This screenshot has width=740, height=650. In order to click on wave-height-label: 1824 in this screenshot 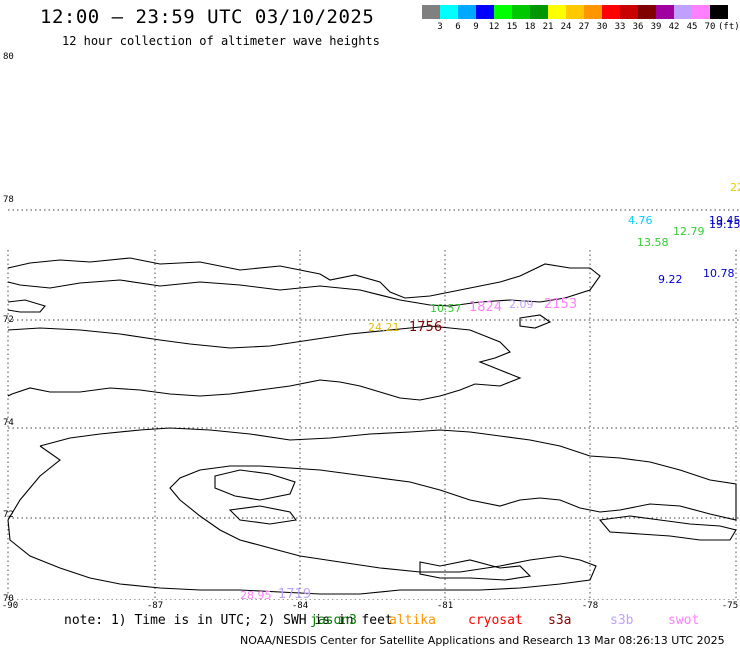, I will do `click(486, 307)`.